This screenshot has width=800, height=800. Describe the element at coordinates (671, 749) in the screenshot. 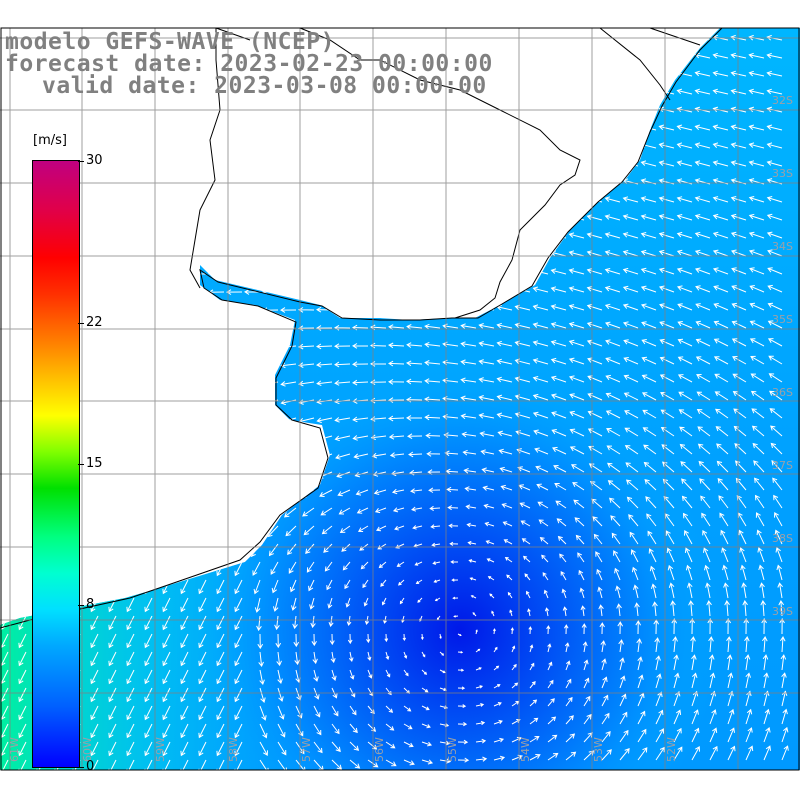

I see `longitude-label: 52W` at that location.